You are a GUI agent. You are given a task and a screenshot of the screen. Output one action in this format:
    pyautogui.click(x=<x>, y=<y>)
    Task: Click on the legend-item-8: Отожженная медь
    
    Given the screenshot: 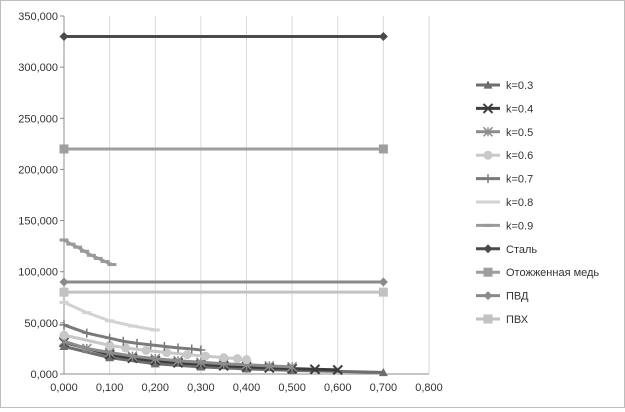 What is the action you would take?
    pyautogui.click(x=537, y=273)
    